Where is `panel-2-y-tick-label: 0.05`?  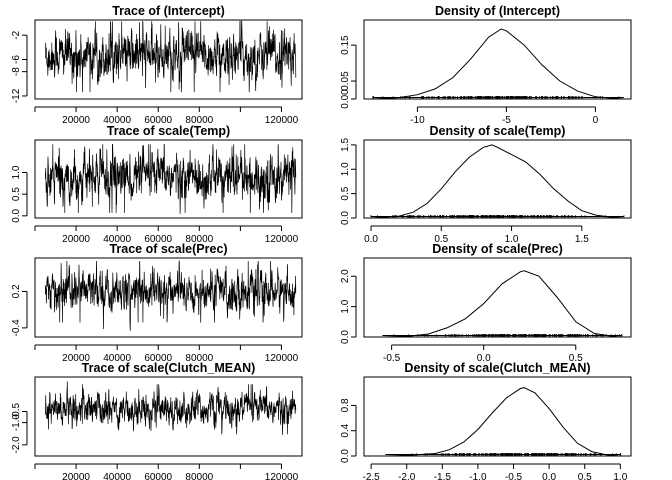 panel-2-y-tick-label: 0.05 is located at coordinates (345, 81).